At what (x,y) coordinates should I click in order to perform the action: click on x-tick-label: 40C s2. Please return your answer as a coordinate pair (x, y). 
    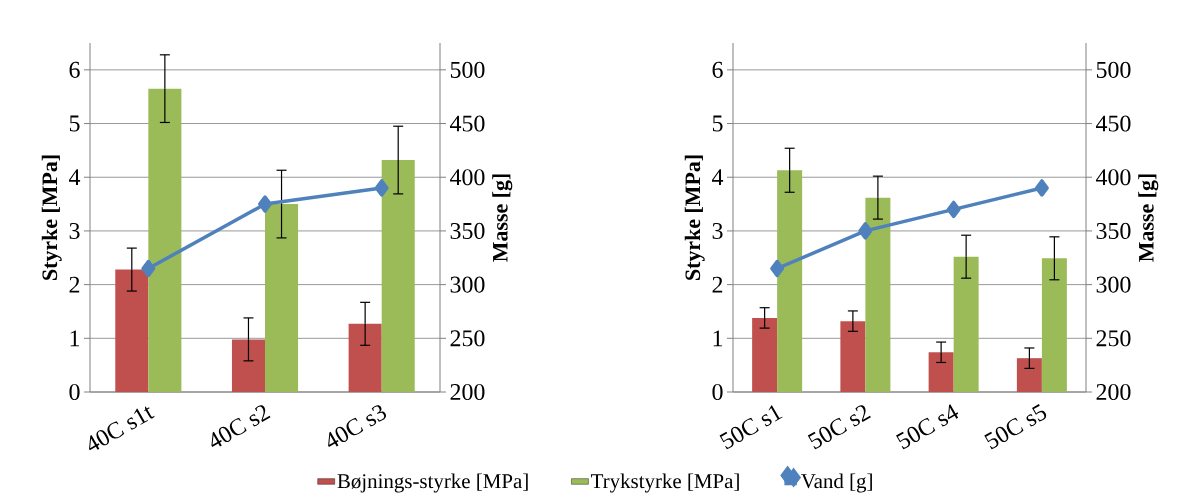
    Looking at the image, I should click on (241, 426).